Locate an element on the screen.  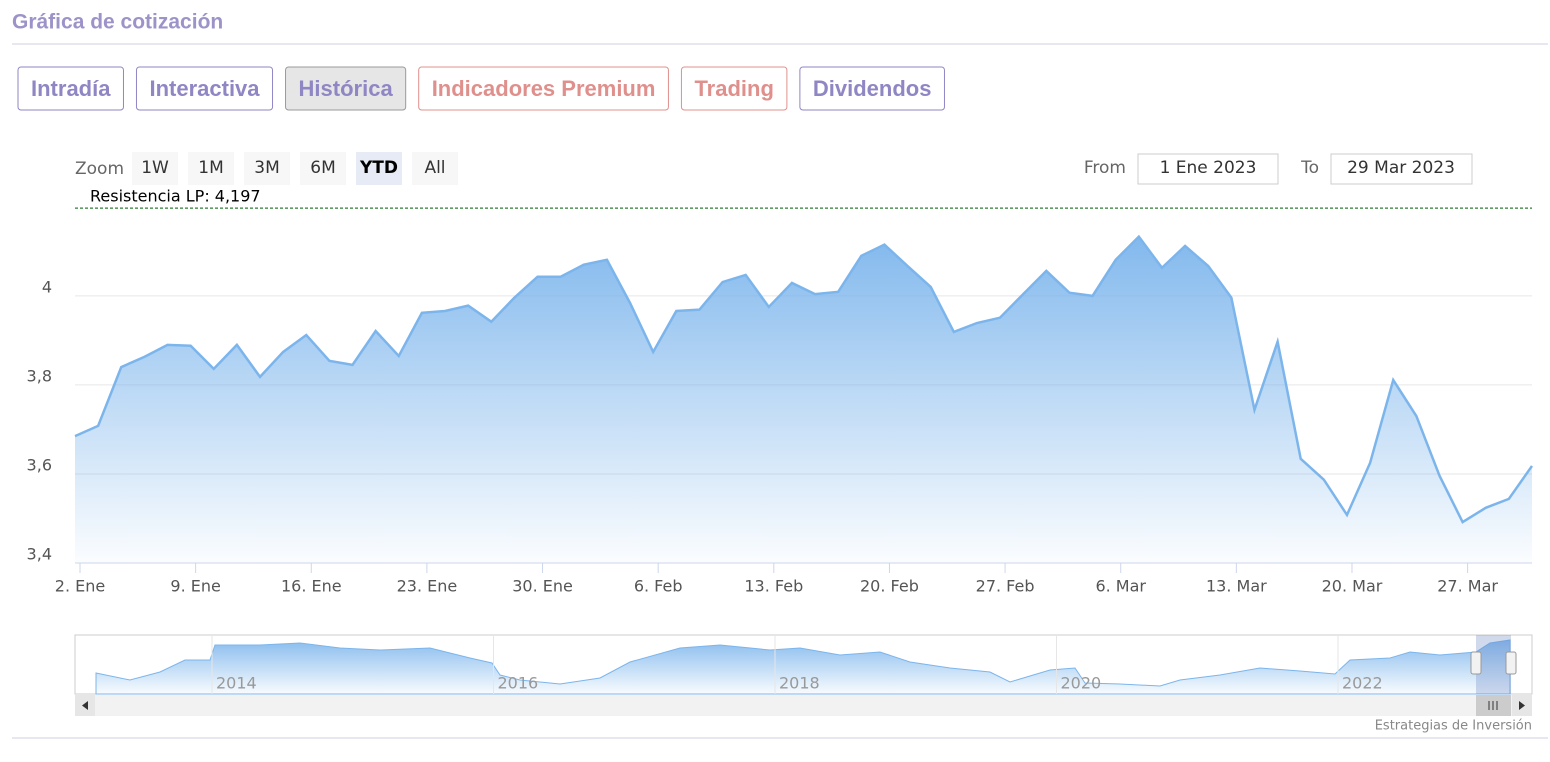
x-tick-label: 9. Ene is located at coordinates (195, 586).